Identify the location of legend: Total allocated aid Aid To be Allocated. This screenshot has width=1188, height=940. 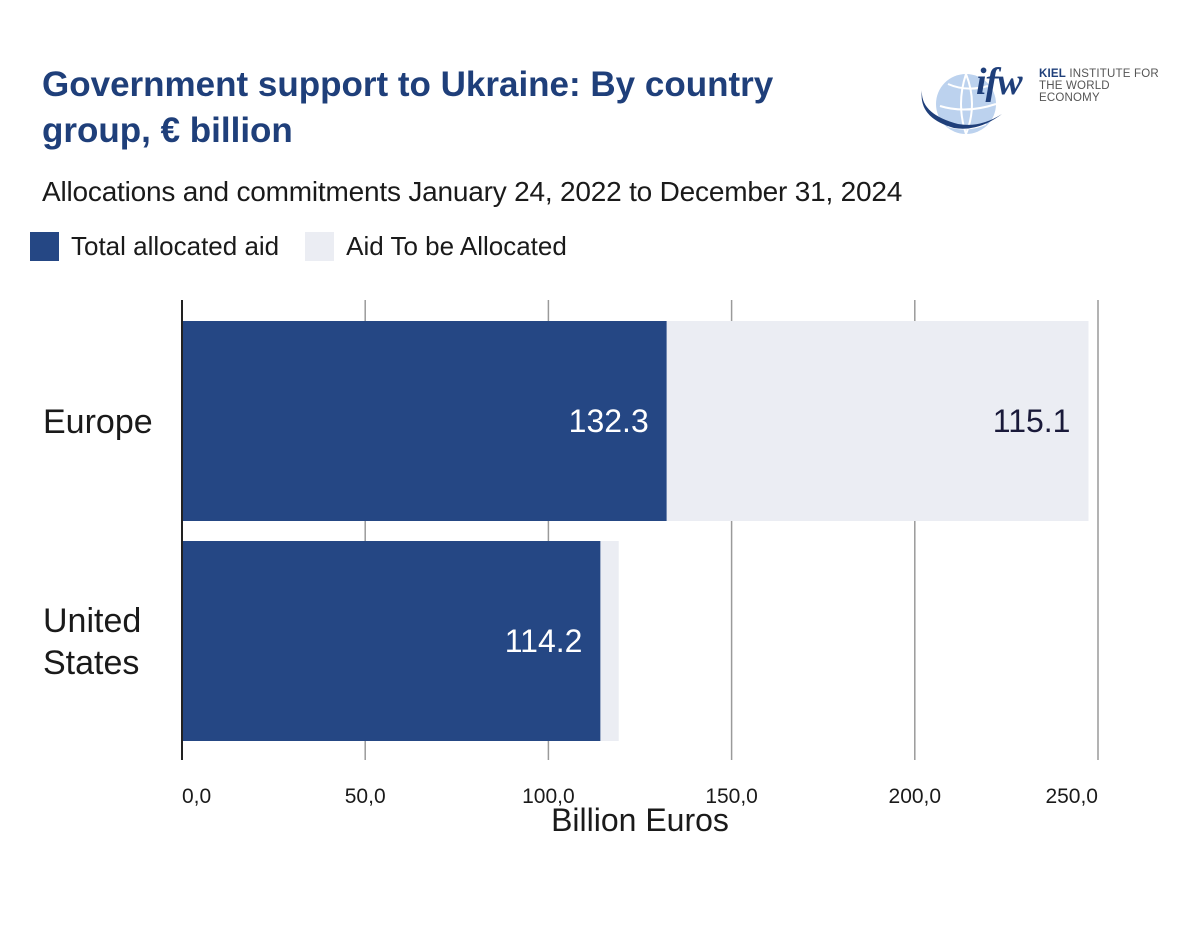
(311, 246).